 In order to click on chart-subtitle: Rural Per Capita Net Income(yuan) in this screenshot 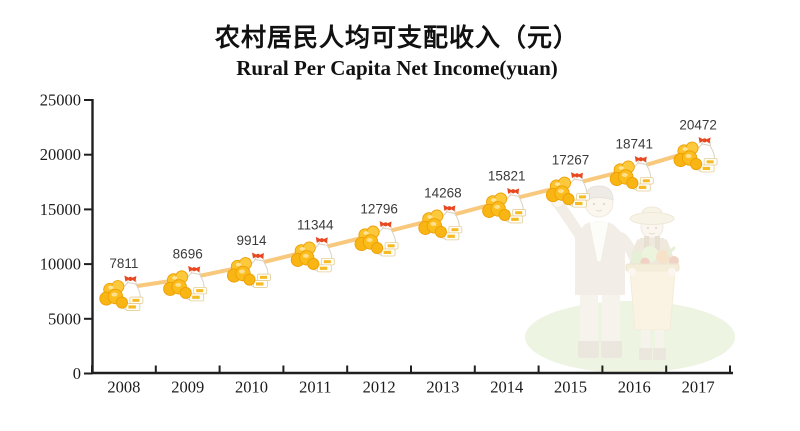, I will do `click(397, 68)`.